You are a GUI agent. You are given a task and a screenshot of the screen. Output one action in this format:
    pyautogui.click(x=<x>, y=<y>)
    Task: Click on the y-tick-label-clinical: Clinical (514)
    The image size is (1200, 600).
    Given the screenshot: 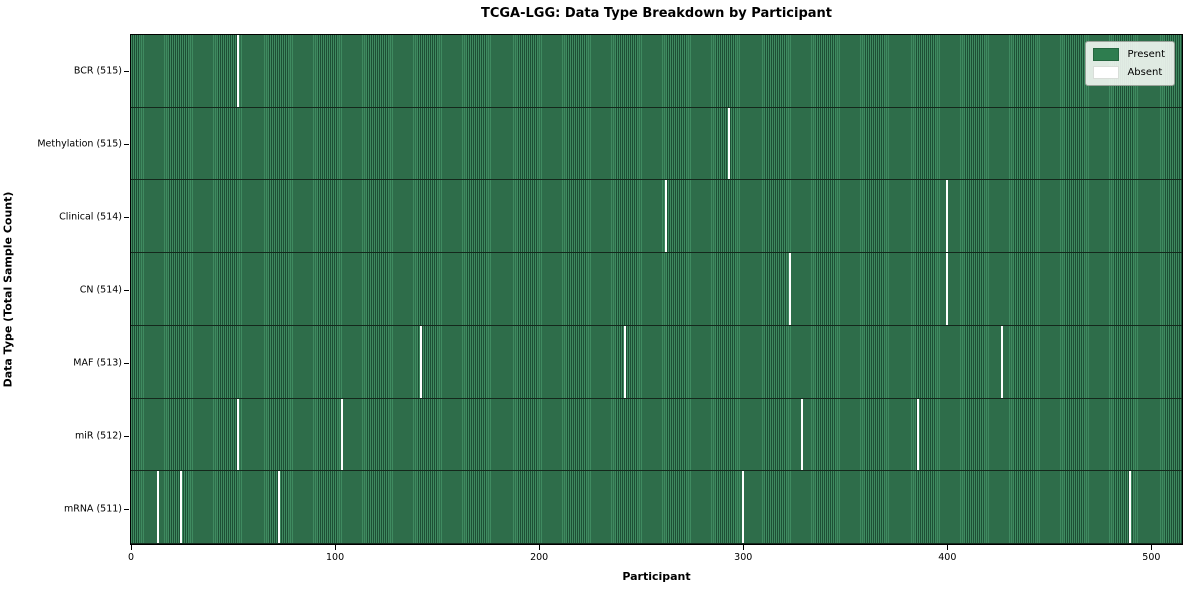 What is the action you would take?
    pyautogui.click(x=90, y=216)
    